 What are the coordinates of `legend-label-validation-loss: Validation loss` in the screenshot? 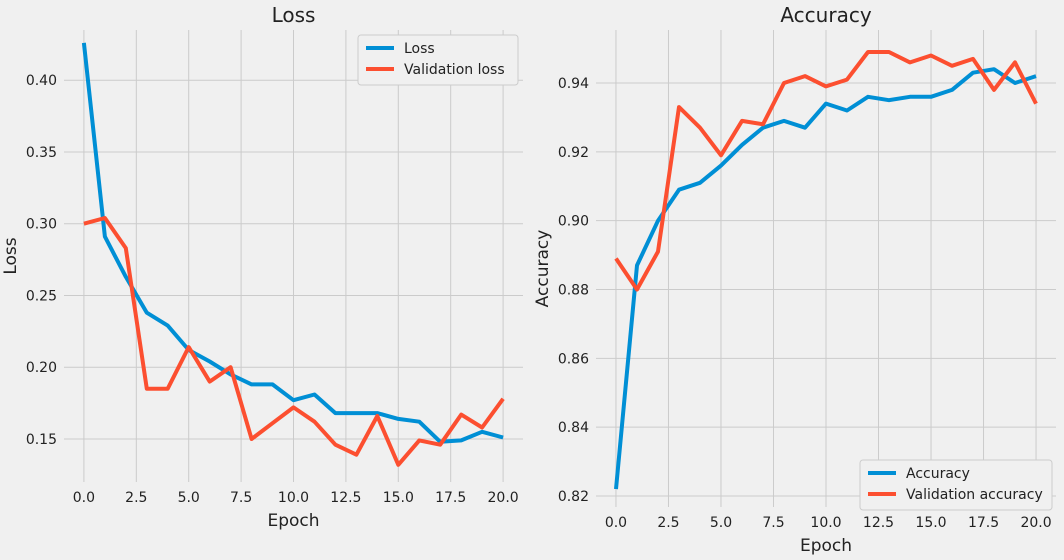 It's located at (454, 70).